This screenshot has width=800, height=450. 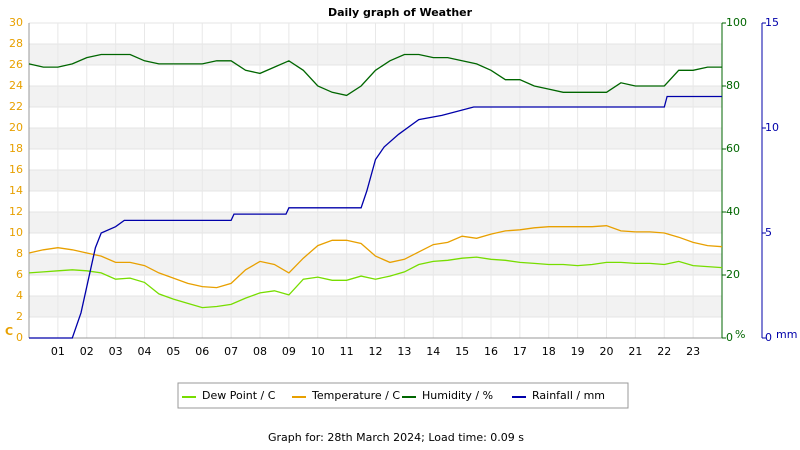 I want to click on x-tick-label: 14, so click(x=433, y=351).